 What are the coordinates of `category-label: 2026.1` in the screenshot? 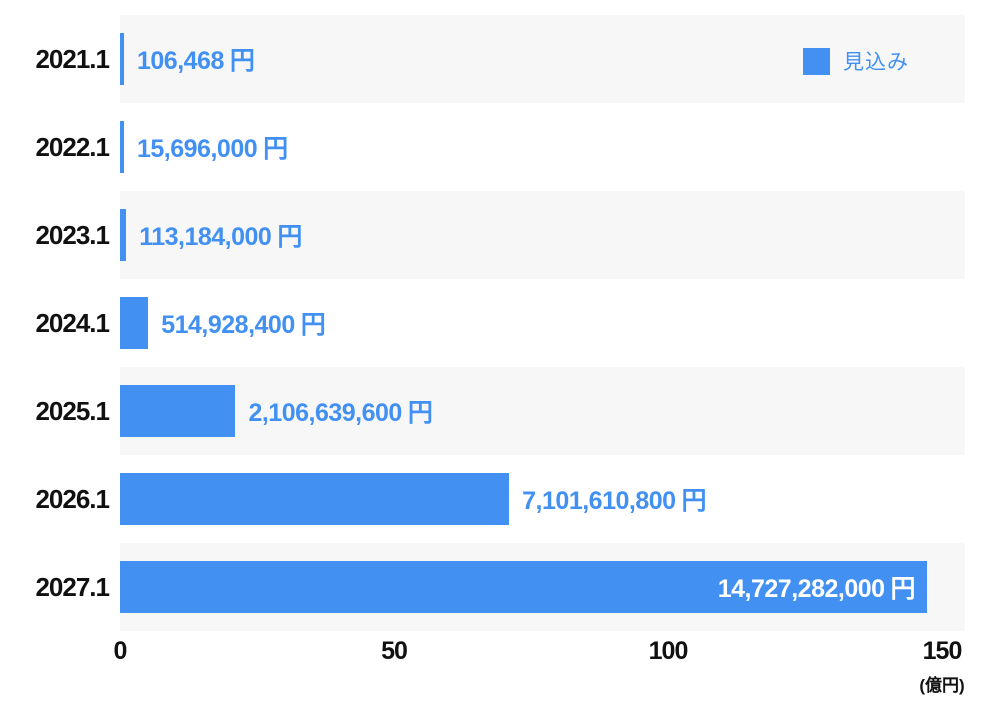 It's located at (60, 499).